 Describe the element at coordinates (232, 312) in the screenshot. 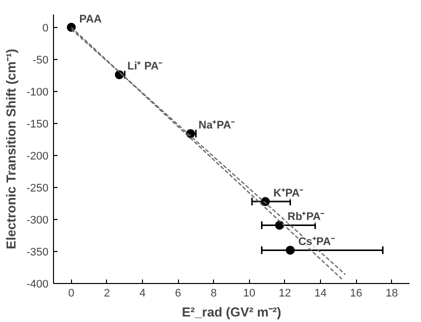

I see `x-axis-title: E²_rad (GV² m⁻²)` at that location.